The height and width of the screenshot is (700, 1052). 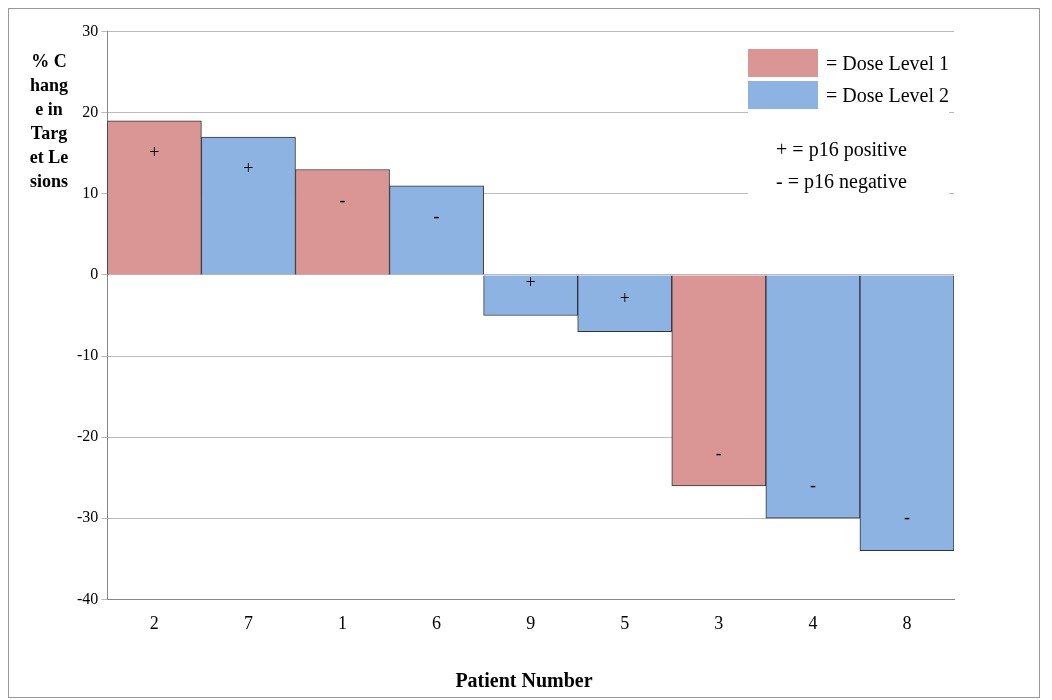 What do you see at coordinates (248, 622) in the screenshot?
I see `x-tick-label: 7` at bounding box center [248, 622].